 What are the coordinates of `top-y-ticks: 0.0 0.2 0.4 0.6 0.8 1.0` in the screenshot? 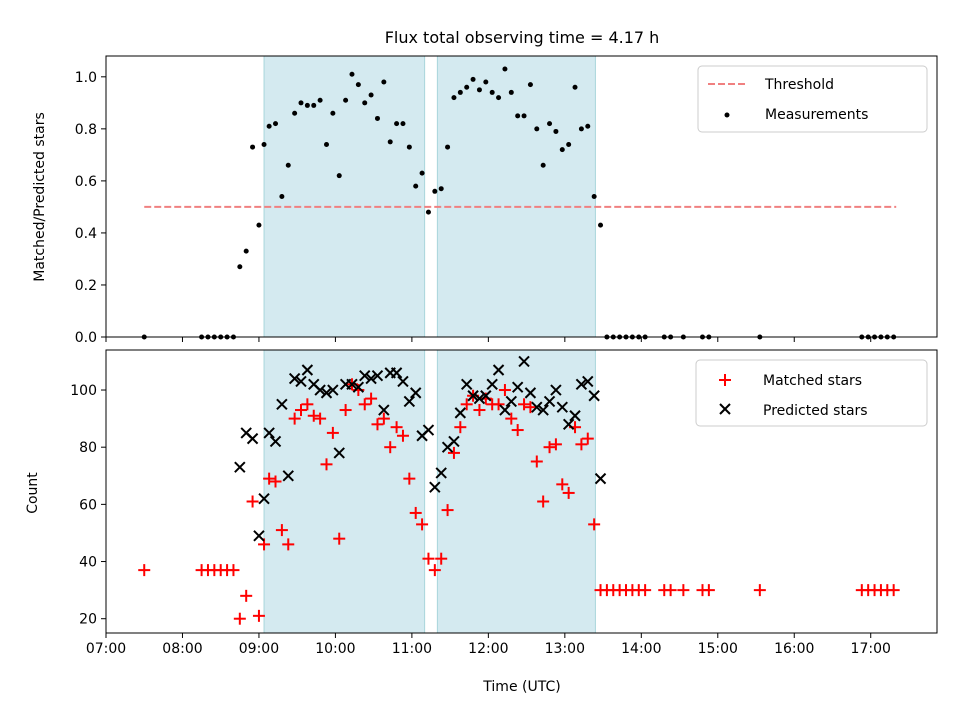 It's located at (90, 208).